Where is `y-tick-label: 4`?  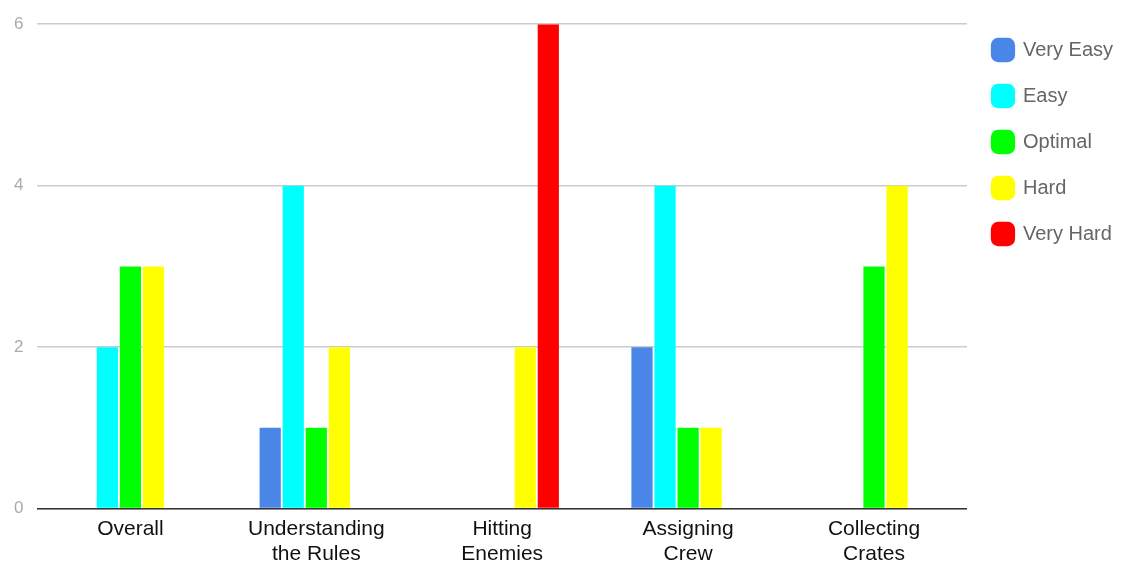
y-tick-label: 4 is located at coordinates (18, 185).